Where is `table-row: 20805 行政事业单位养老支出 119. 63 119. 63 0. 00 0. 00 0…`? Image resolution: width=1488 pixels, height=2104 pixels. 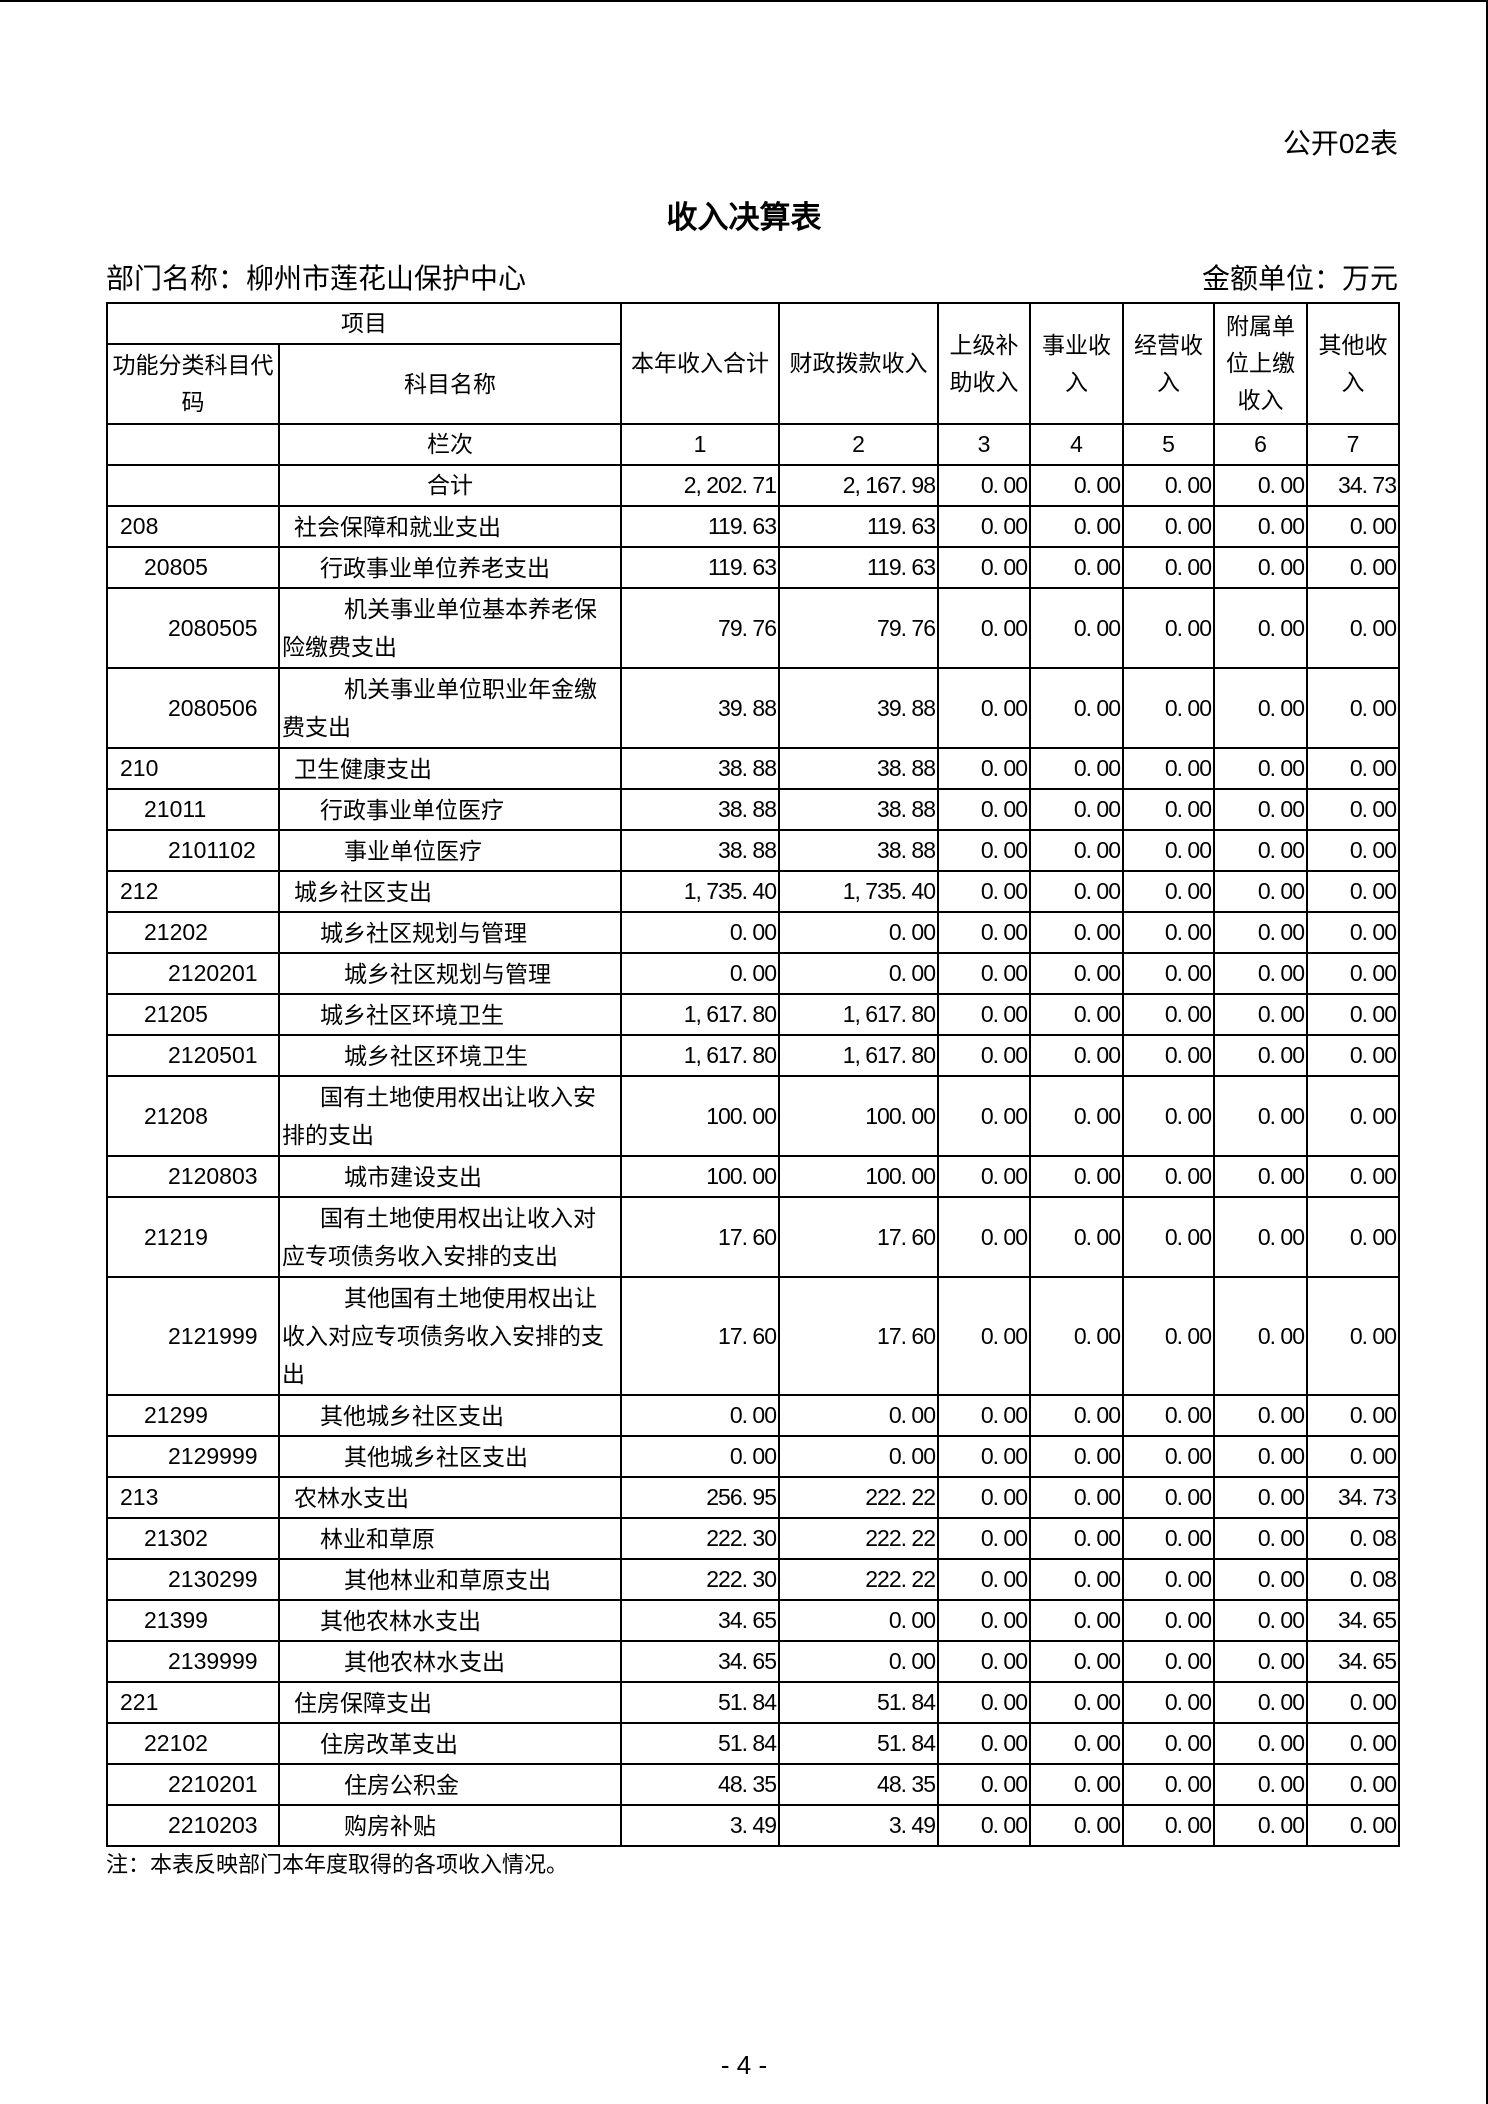
table-row: 20805 行政事业单位养老支出 119. 63 119. 63 0. 00 0. 00 0… is located at coordinates (753, 567).